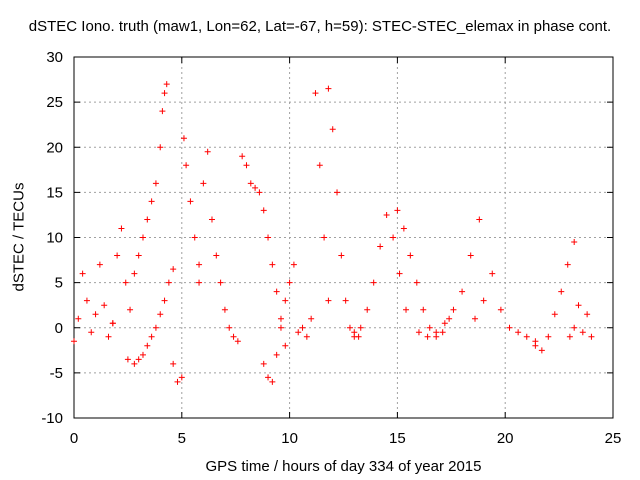  Describe the element at coordinates (54, 147) in the screenshot. I see `y-tick-label: 20` at that location.